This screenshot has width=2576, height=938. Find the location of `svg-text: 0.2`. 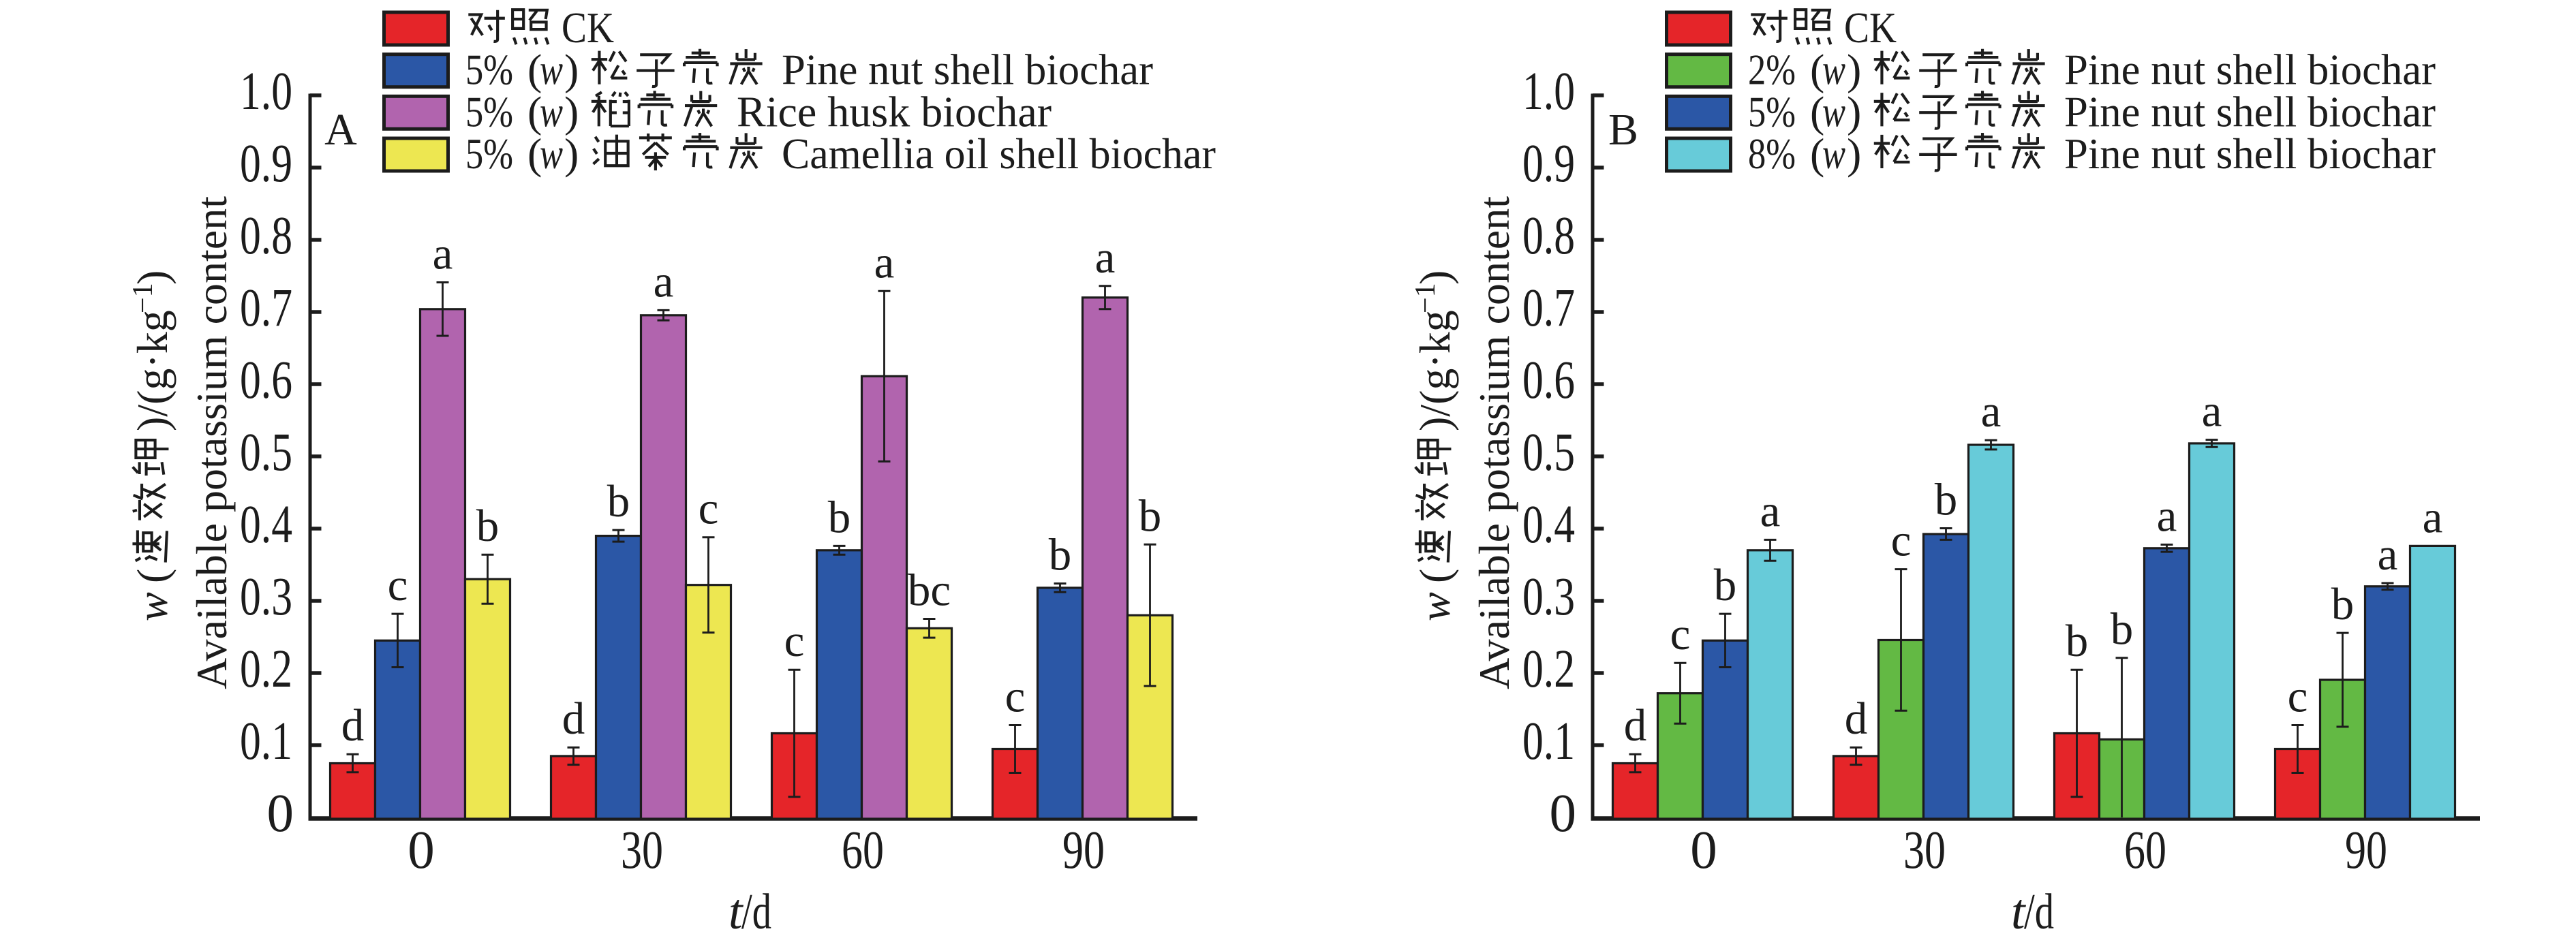

svg-text: 0.2 is located at coordinates (1549, 669).